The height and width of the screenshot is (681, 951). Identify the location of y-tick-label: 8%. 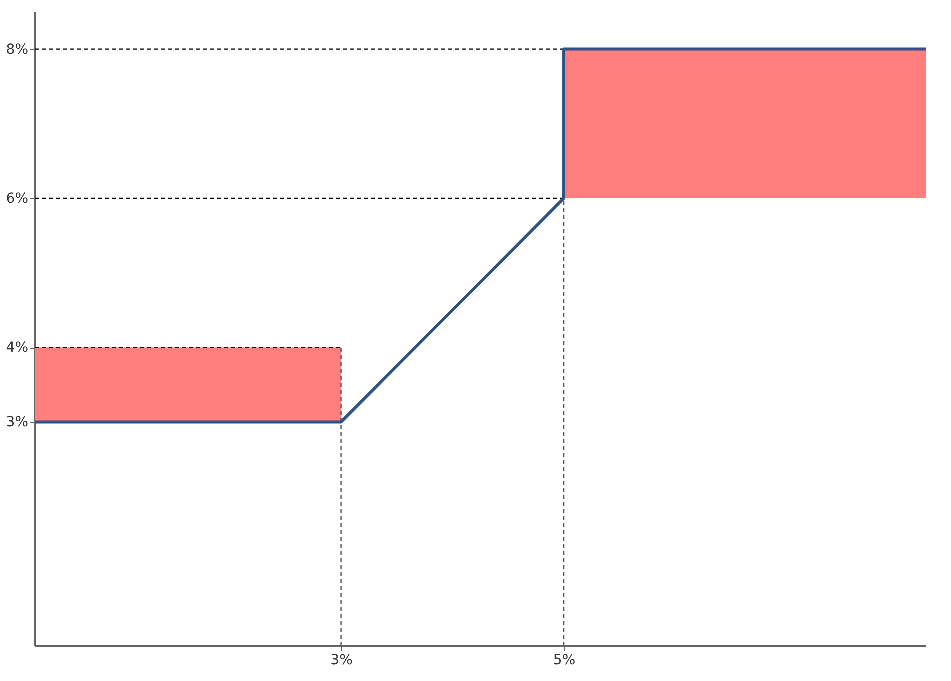
(17, 50).